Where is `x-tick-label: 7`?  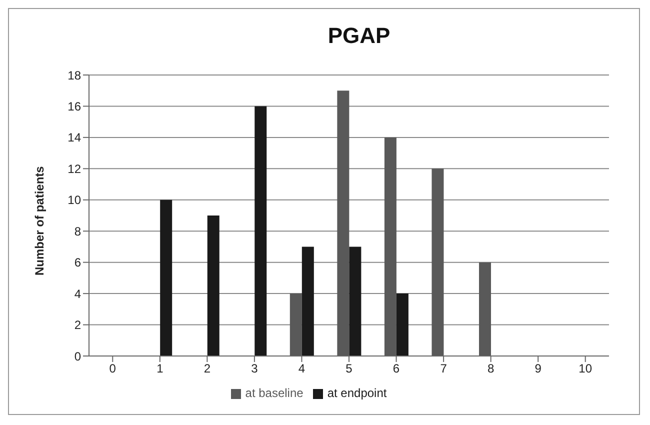
x-tick-label: 7 is located at coordinates (444, 369).